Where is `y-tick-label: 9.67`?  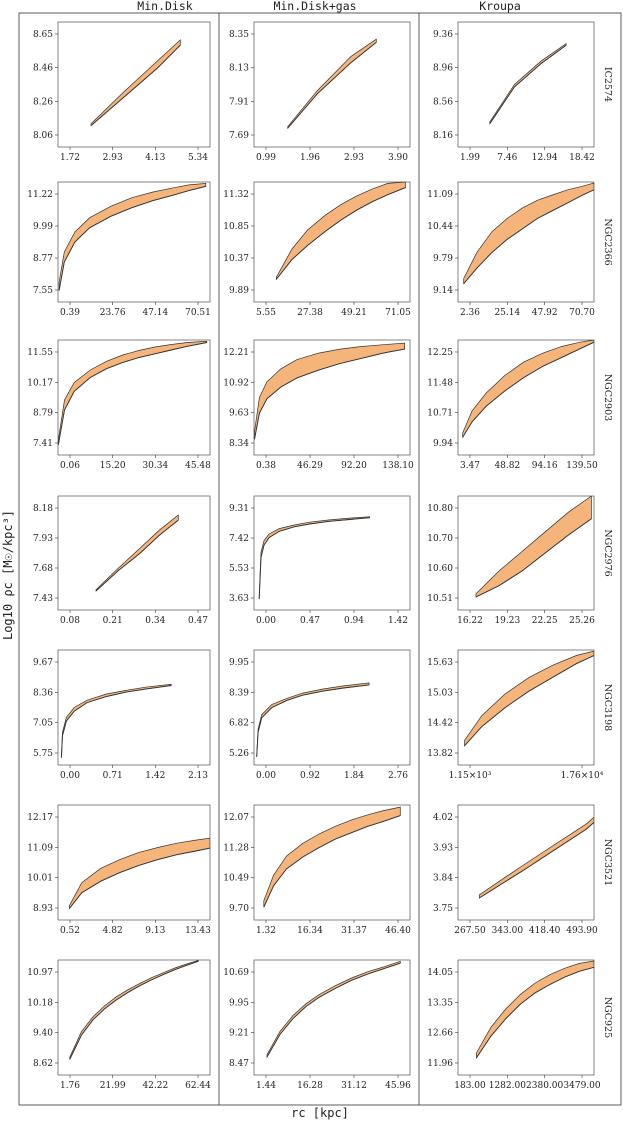 y-tick-label: 9.67 is located at coordinates (43, 663).